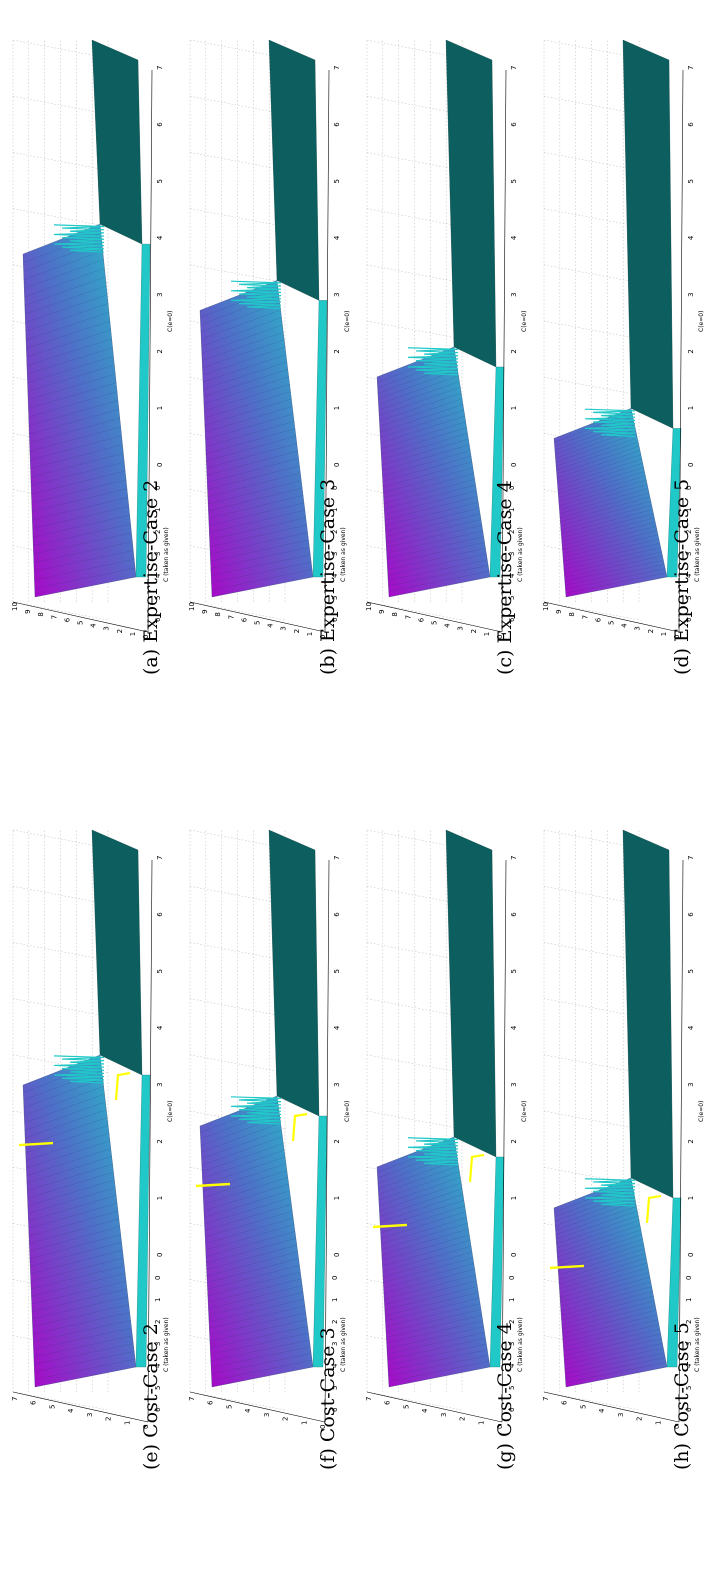 The height and width of the screenshot is (1581, 709). Describe the element at coordinates (514, 1141) in the screenshot. I see `x-tick-label: 2` at that location.